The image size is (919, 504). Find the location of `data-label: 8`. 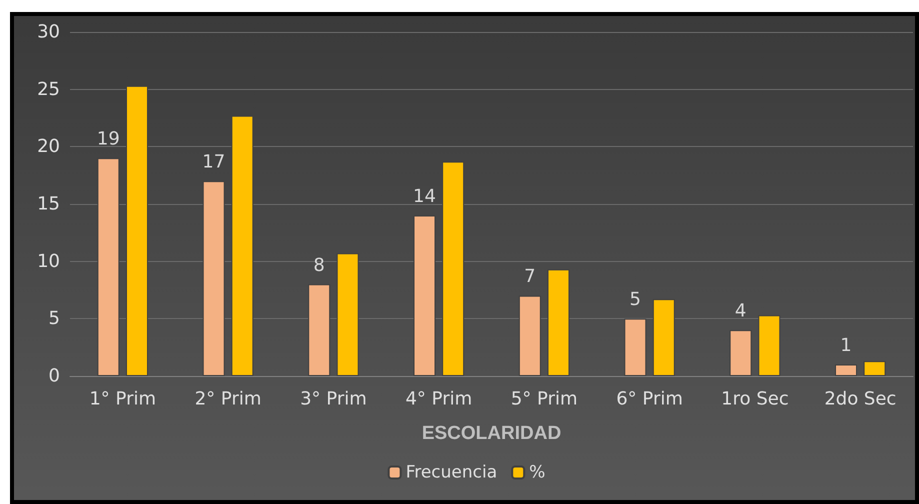

data-label: 8 is located at coordinates (319, 265).